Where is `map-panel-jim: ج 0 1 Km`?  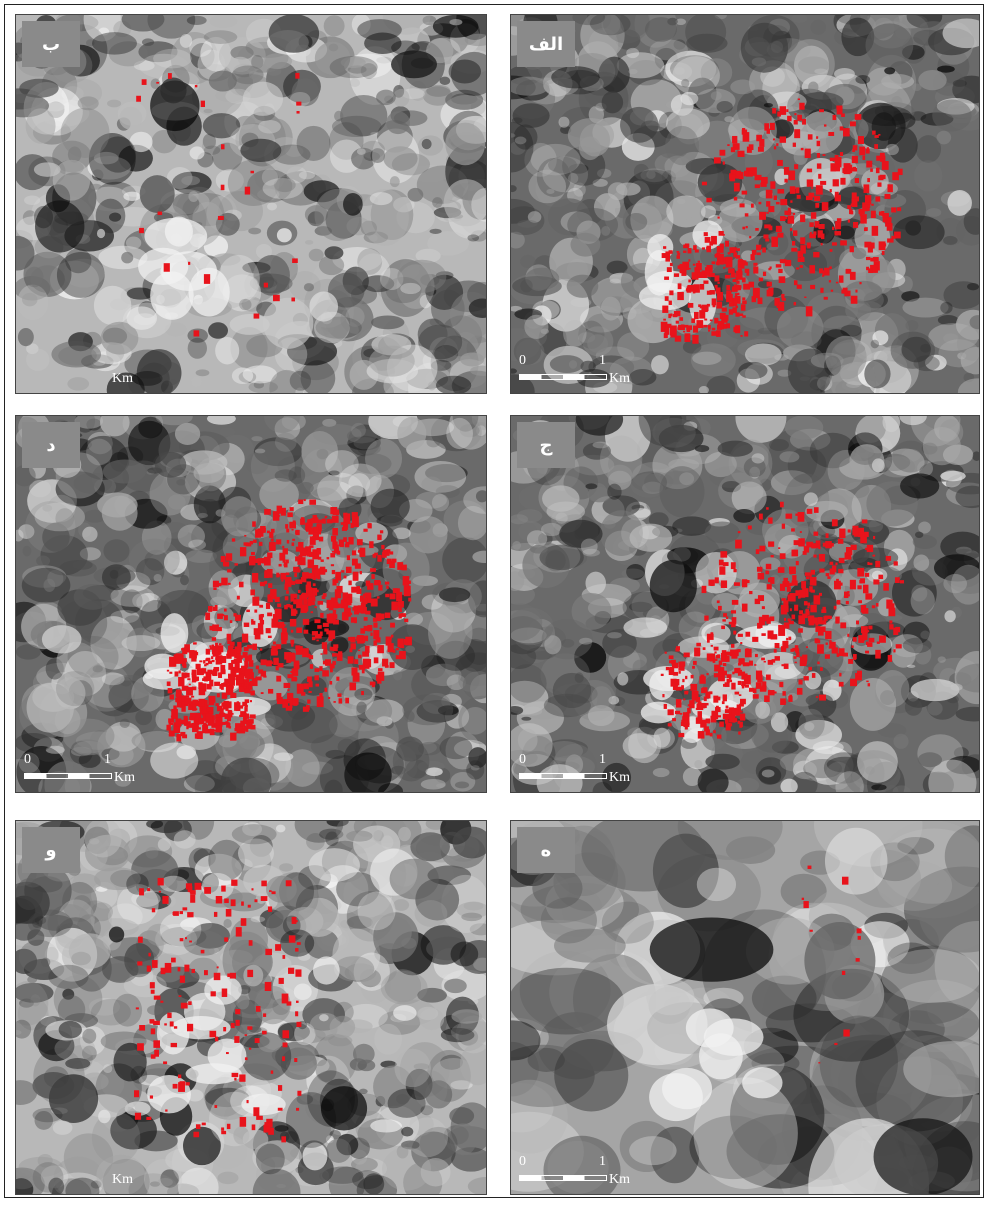 map-panel-jim: ج 0 1 Km is located at coordinates (745, 604).